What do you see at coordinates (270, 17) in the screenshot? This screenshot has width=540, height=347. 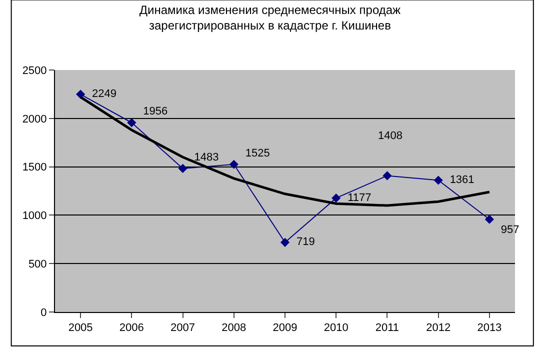 I see `chart-title: Динамика изменения среднемесячных продаж зарегистрированных в кадастре г. Кишинев` at bounding box center [270, 17].